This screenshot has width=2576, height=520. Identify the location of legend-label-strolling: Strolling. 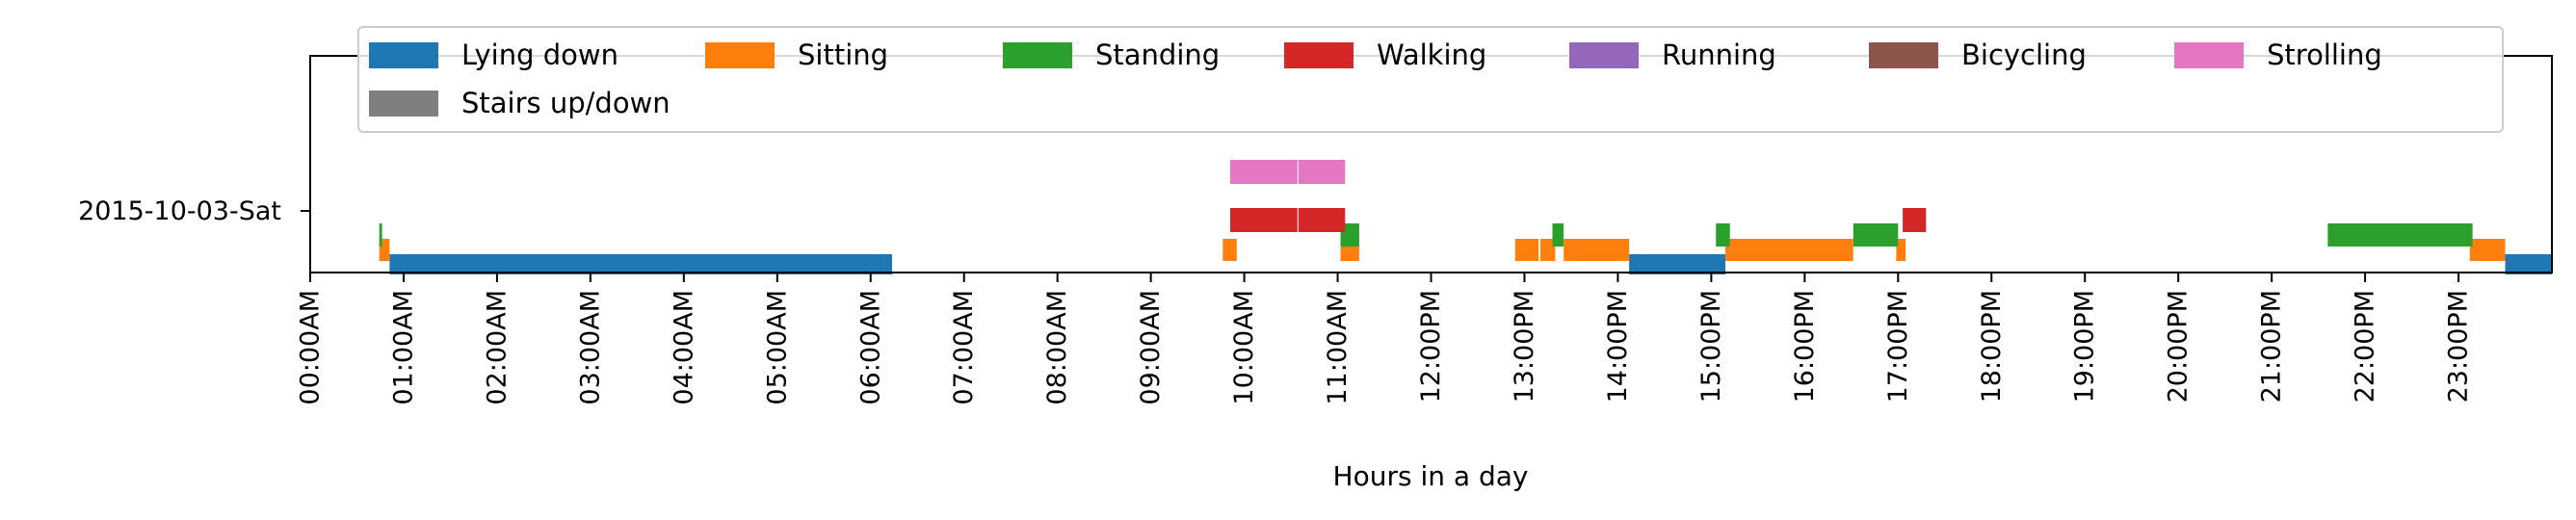
(2324, 55).